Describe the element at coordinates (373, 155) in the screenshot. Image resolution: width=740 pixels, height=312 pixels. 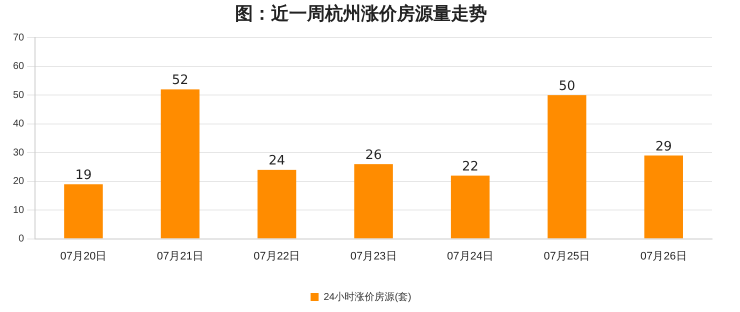
I see `data-label: 26` at that location.